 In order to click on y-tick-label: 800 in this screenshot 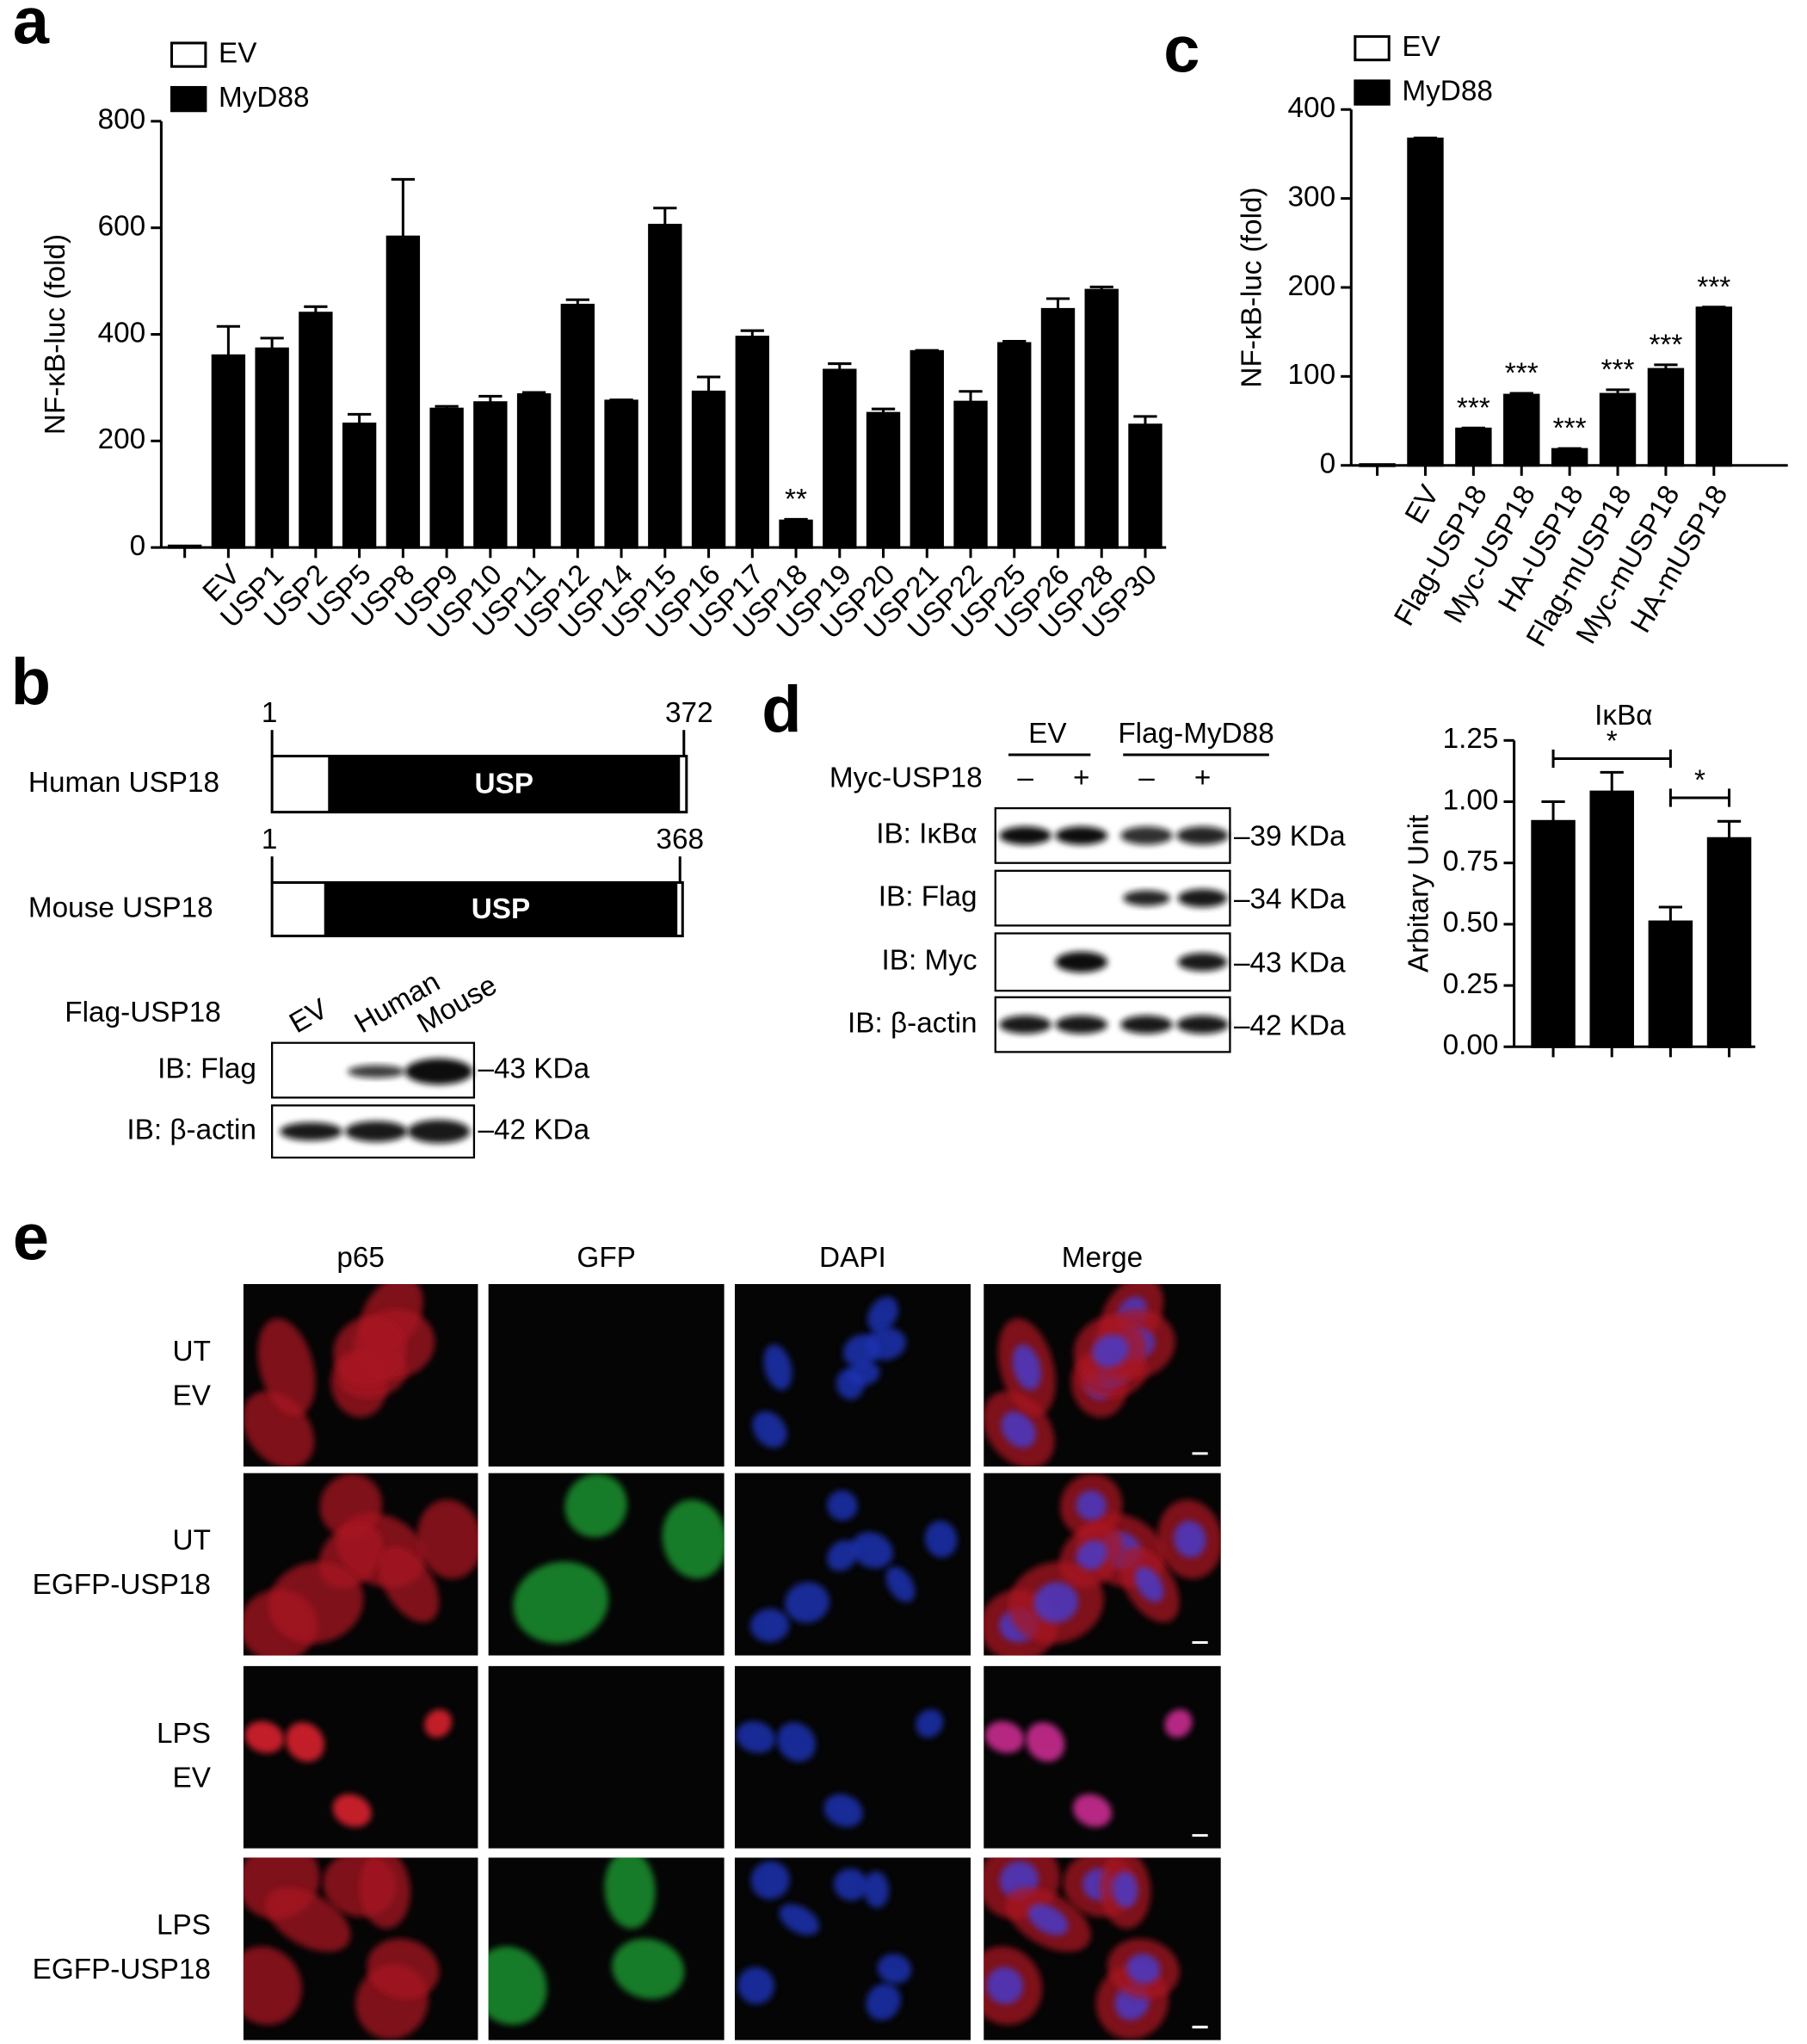, I will do `click(122, 120)`.